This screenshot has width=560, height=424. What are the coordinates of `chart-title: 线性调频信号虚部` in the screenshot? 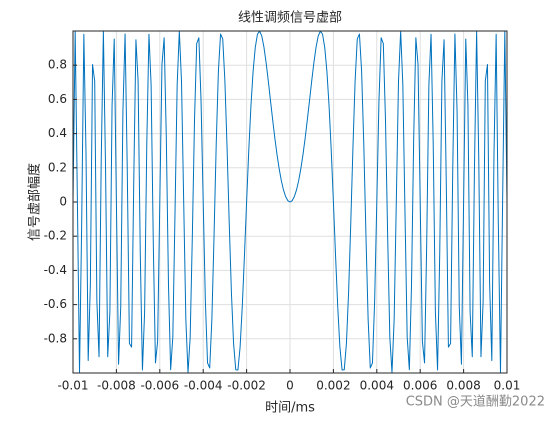 It's located at (290, 18).